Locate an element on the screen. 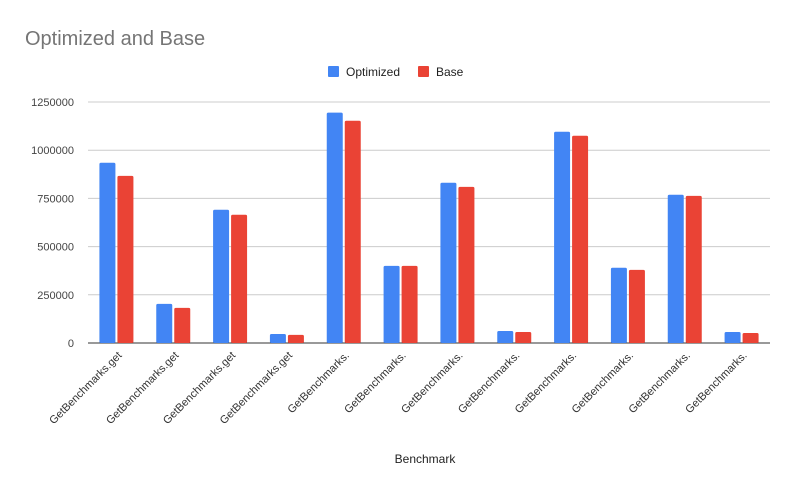  legend: Optimized Base is located at coordinates (396, 72).